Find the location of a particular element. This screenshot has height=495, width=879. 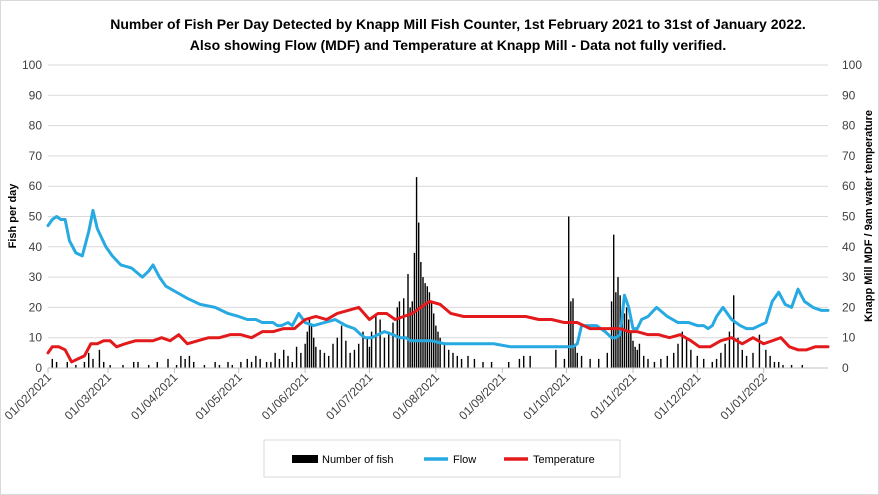

y-tick-label: 30 is located at coordinates (36, 277).